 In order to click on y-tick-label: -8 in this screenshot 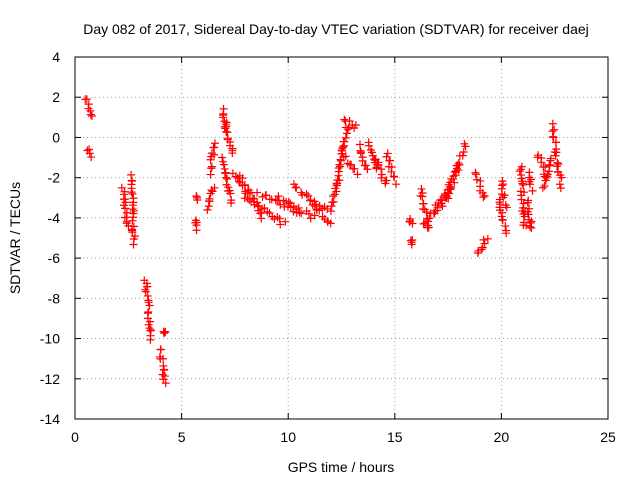, I will do `click(54, 298)`.